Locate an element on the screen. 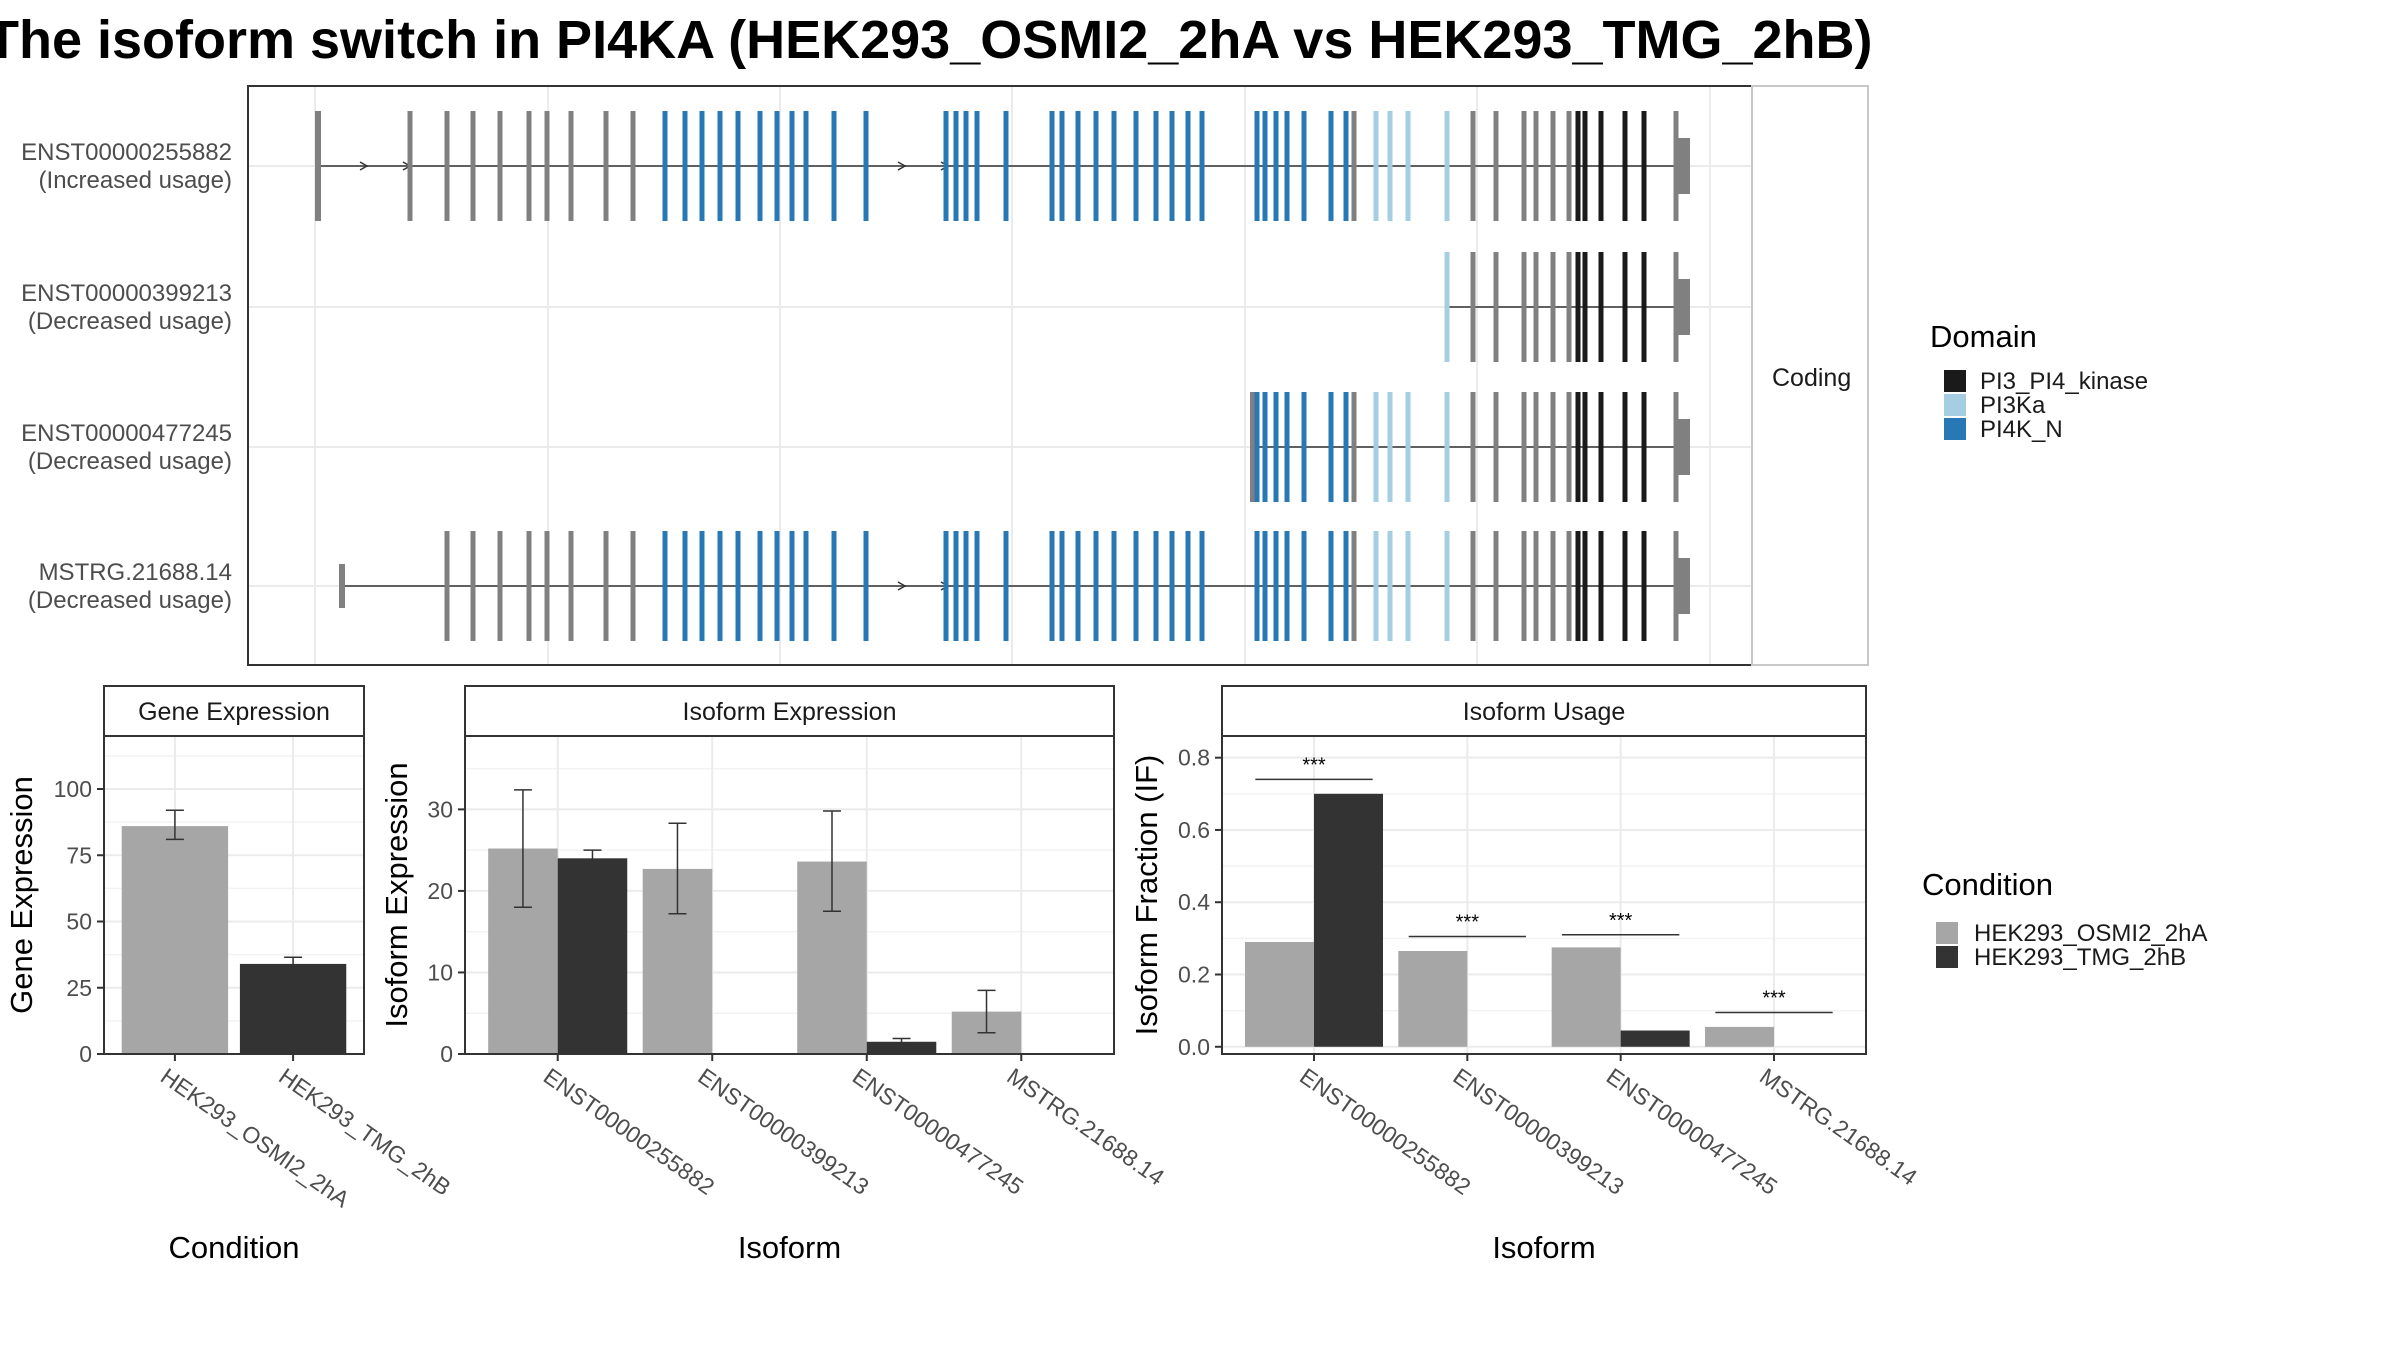  y-tick-label: 25 is located at coordinates (79, 988).